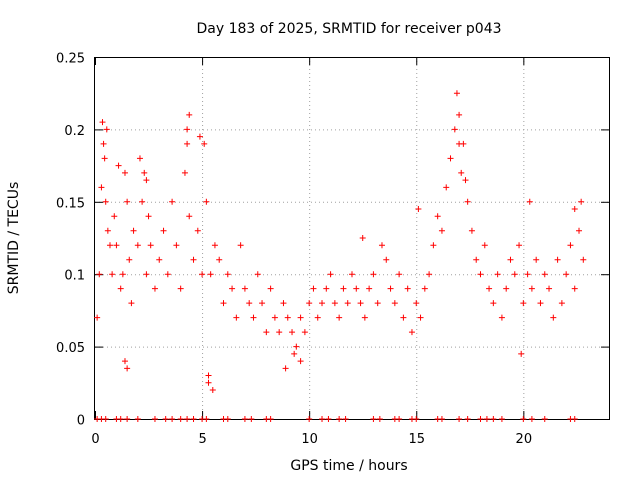 This screenshot has width=640, height=480. What do you see at coordinates (74, 276) in the screenshot?
I see `y-tick-label: 0.1` at bounding box center [74, 276].